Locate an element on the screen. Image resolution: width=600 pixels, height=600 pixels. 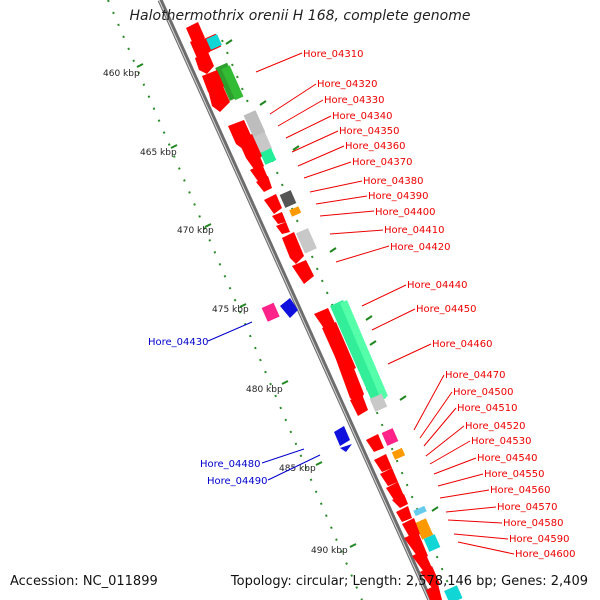
gene-label: Hore_04390 is located at coordinates (398, 196).